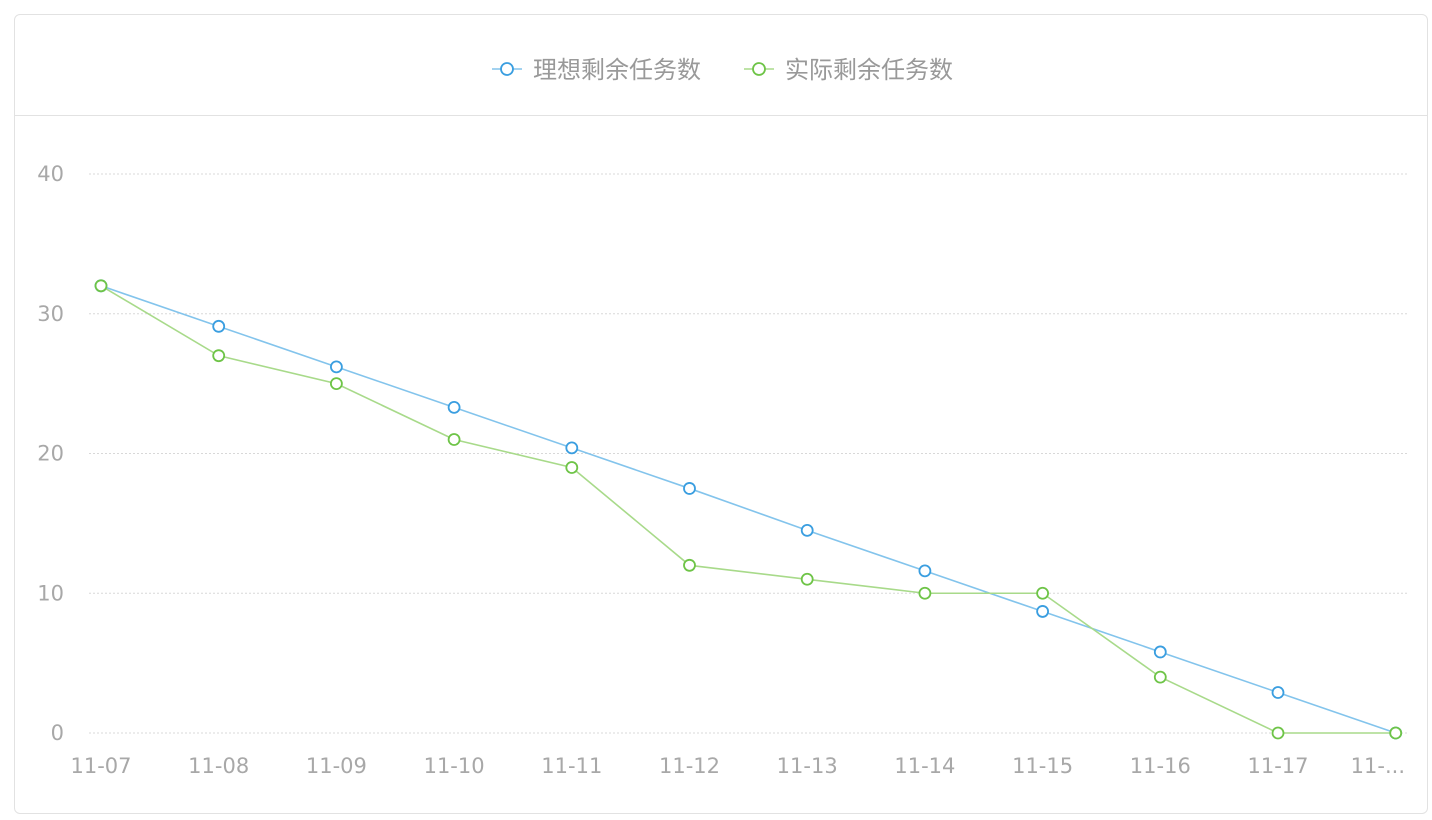 This screenshot has height=820, width=1432. What do you see at coordinates (722, 70) in the screenshot?
I see `chart-legend: 理想剩余任务数 实际剩余任务数` at bounding box center [722, 70].